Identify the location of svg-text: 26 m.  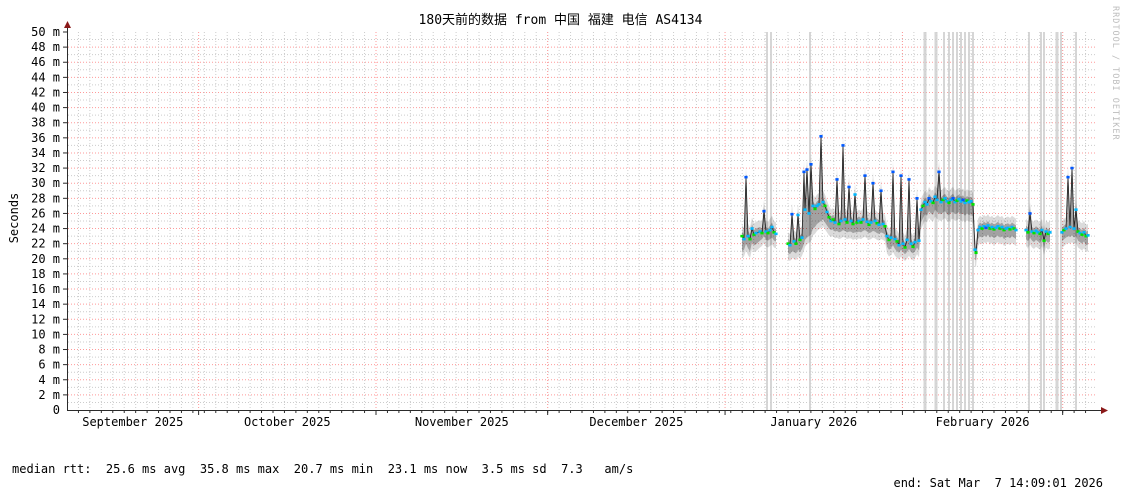
(45, 213).